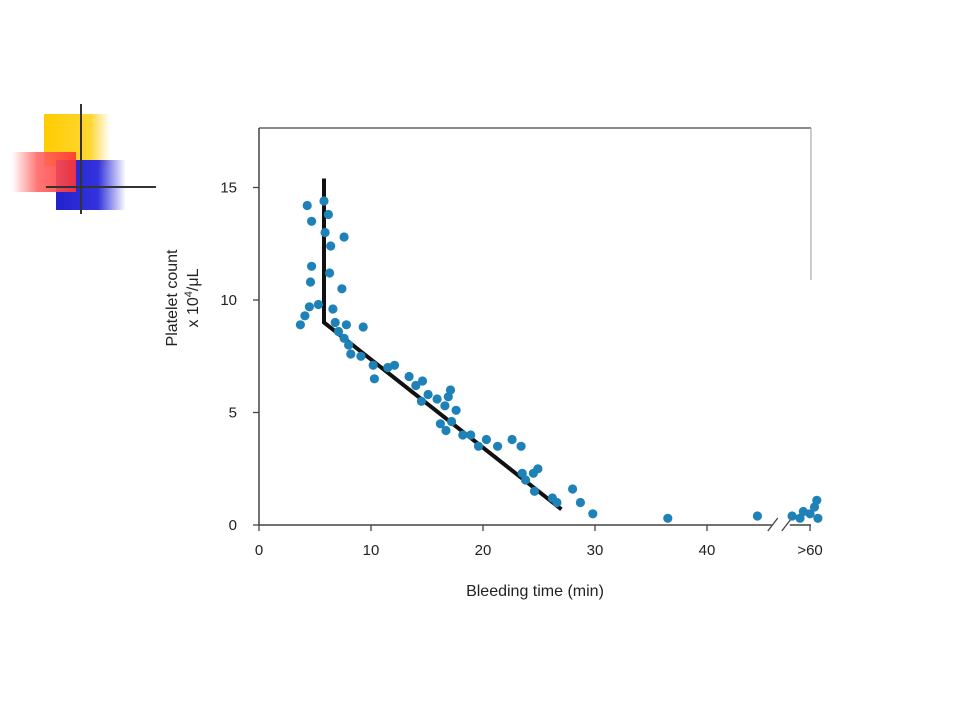 Image resolution: width=960 pixels, height=720 pixels. Describe the element at coordinates (595, 550) in the screenshot. I see `x-tick-label: 30` at that location.